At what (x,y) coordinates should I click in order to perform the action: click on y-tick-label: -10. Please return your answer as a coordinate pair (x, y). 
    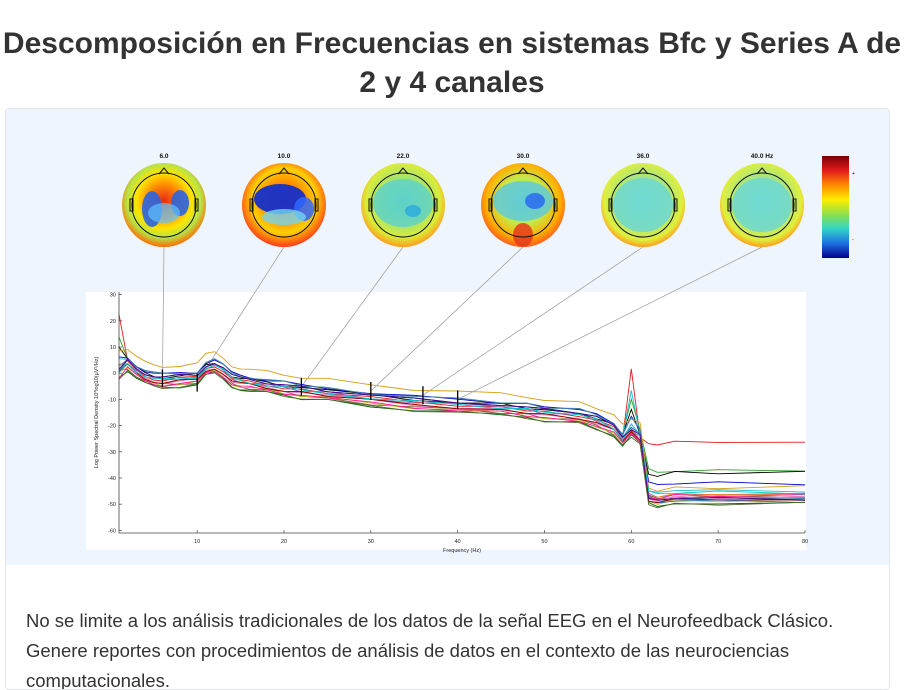
    Looking at the image, I should click on (112, 400).